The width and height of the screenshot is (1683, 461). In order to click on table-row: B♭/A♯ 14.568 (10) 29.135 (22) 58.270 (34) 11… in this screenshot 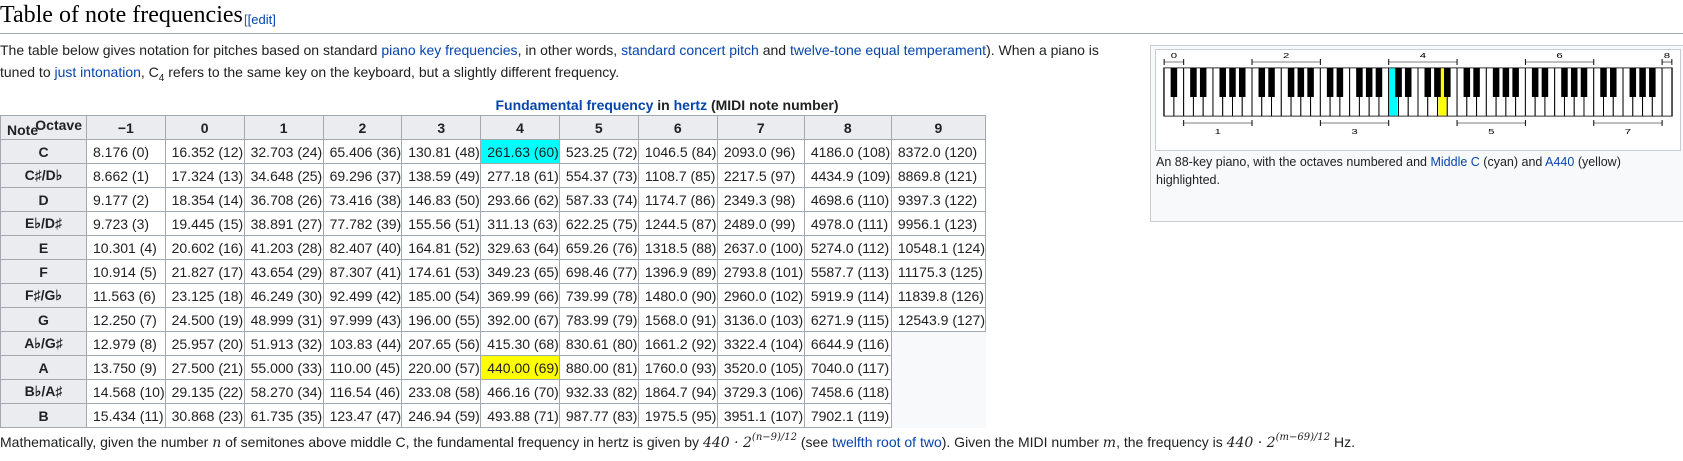, I will do `click(493, 391)`.